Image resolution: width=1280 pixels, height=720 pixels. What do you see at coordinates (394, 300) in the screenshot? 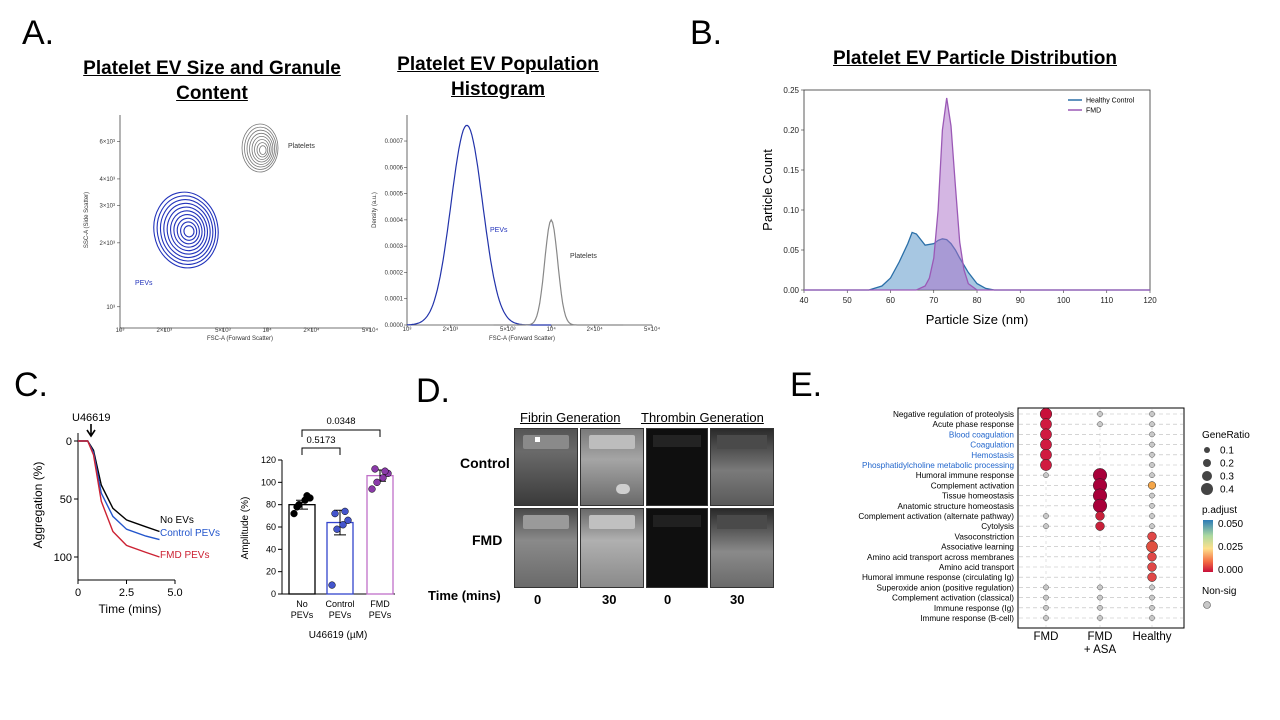
I see `histogram-y-tick-label: 0.0001` at bounding box center [394, 300].